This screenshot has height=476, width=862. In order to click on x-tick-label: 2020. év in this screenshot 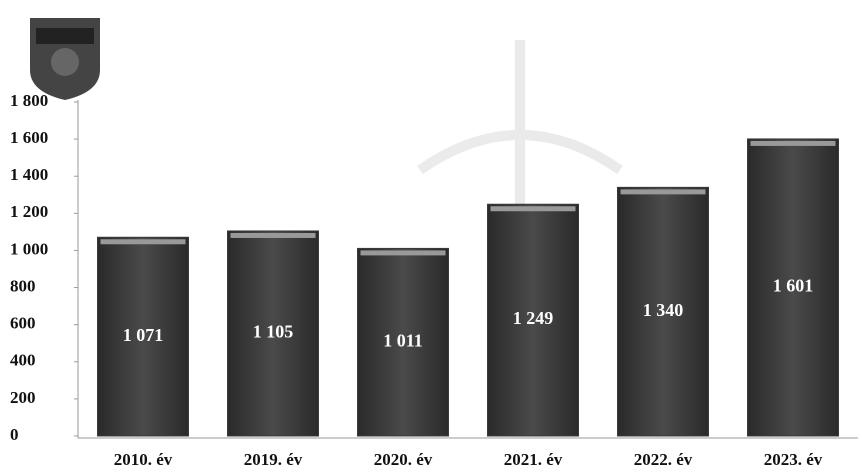, I will do `click(403, 459)`.